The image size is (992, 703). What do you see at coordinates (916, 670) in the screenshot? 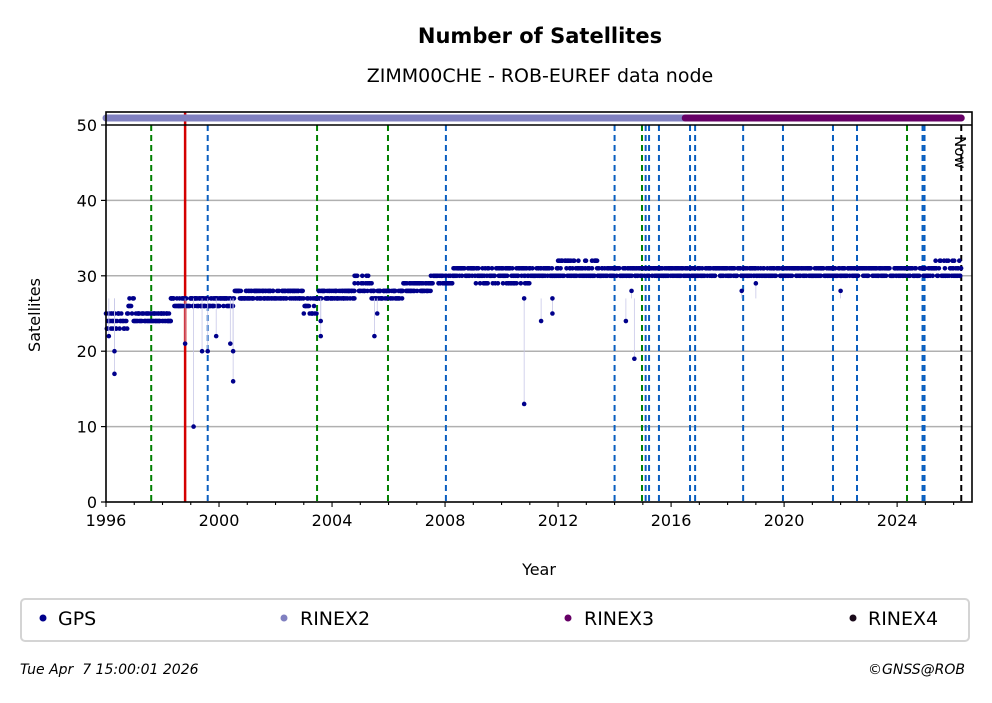
I see `footer-copyright: ©GNSS@ROB` at bounding box center [916, 670].